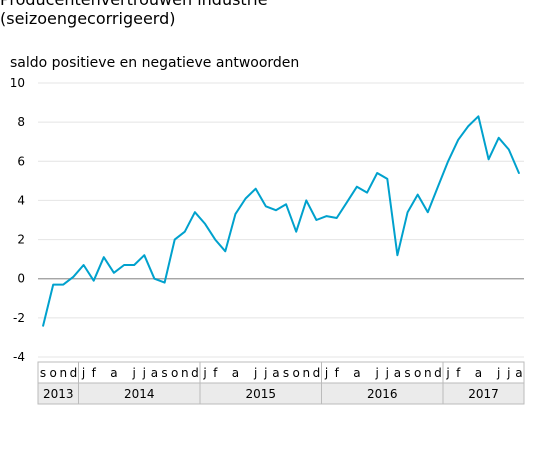  Describe the element at coordinates (88, 18) in the screenshot. I see `chart-title-line2: (seizoengecorrigeerd)` at that location.